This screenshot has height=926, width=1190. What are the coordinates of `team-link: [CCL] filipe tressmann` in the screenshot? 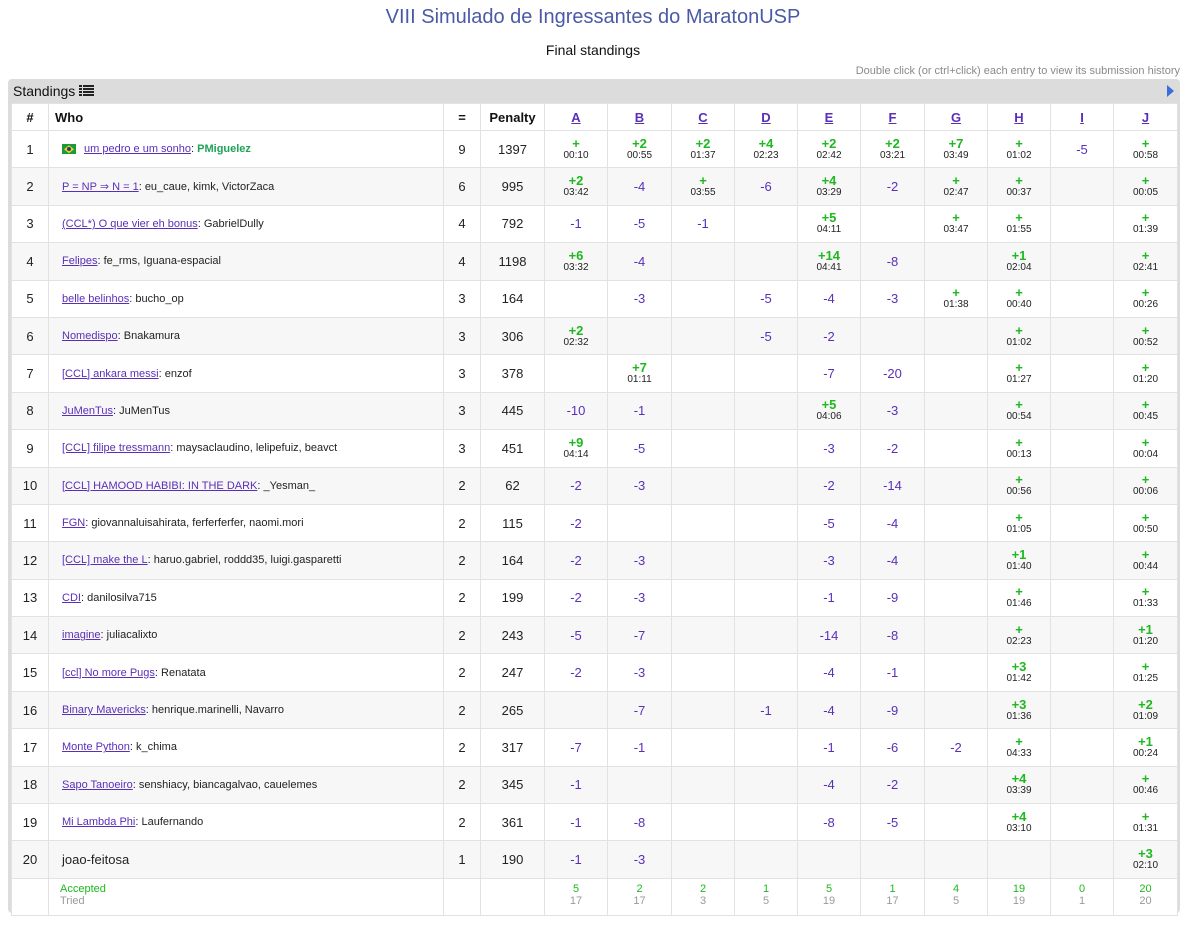 It's located at (116, 448).